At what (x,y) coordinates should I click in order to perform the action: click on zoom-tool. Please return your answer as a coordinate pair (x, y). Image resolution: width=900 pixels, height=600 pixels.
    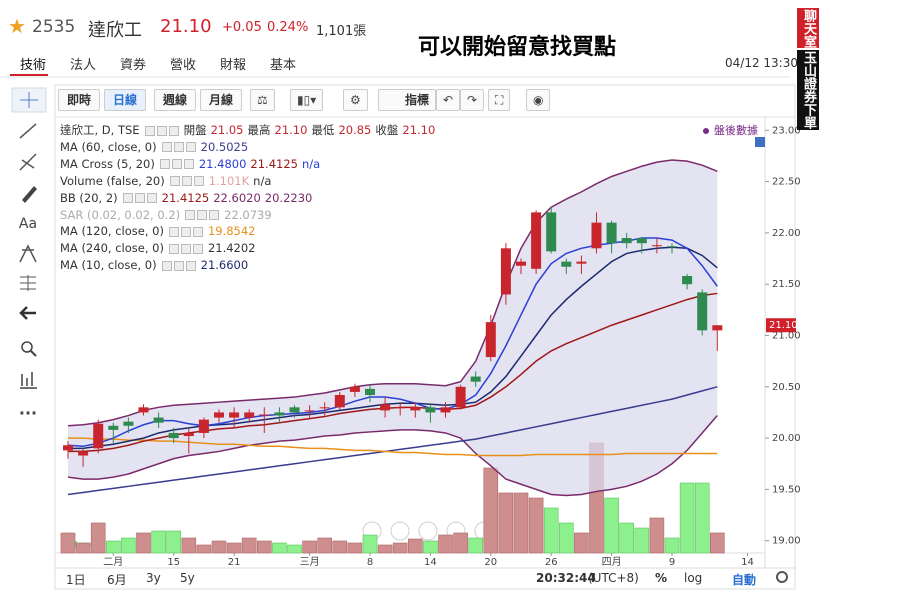
    Looking at the image, I should click on (27, 347).